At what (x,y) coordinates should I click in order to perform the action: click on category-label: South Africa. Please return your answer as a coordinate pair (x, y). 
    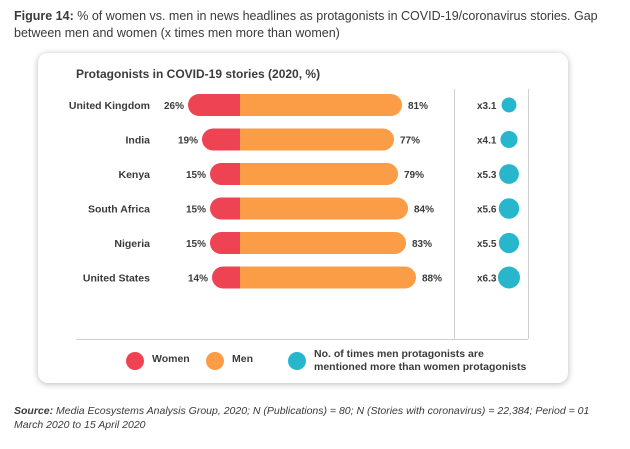
    Looking at the image, I should click on (119, 210).